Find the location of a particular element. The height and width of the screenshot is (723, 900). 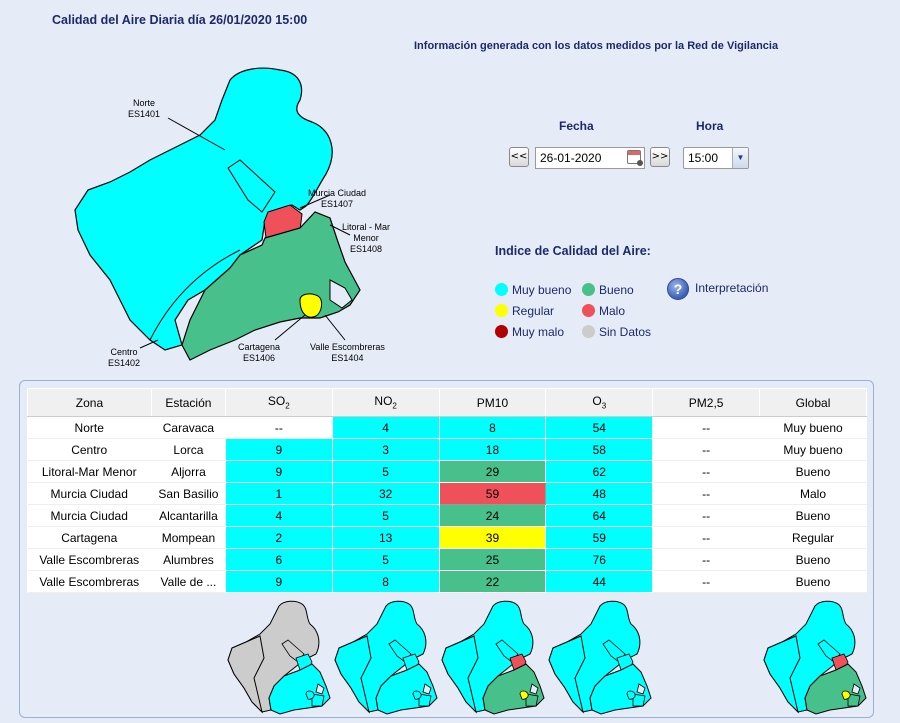

date-input: 26-01-2020 is located at coordinates (590, 158).